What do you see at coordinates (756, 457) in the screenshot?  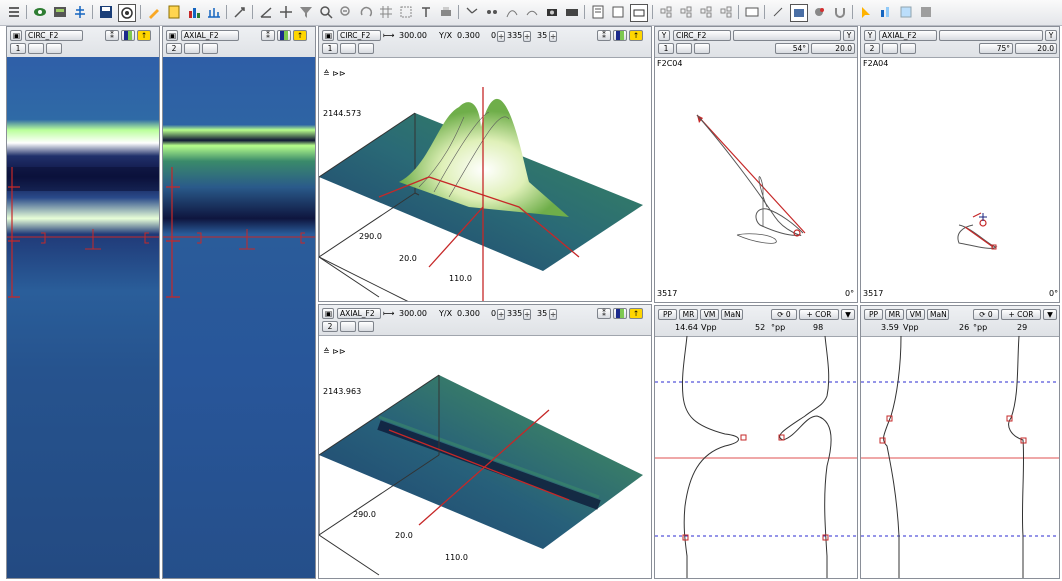 I see `strip-circ-plot` at bounding box center [756, 457].